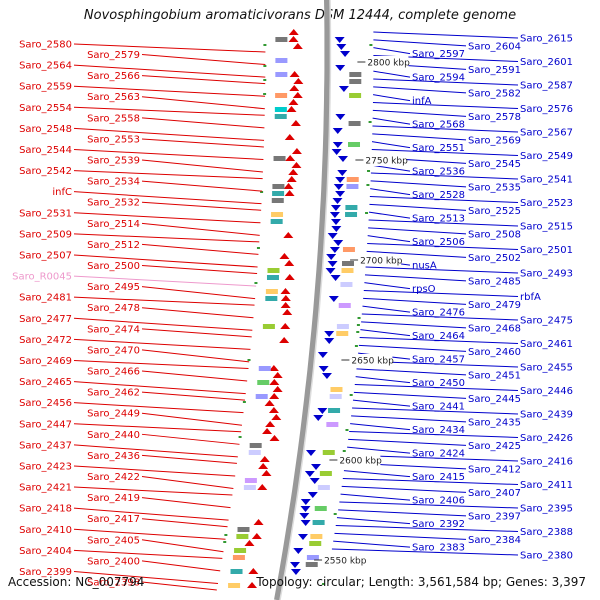  What do you see at coordinates (113, 561) in the screenshot?
I see `gene-label-left: Saro_2400` at bounding box center [113, 561].